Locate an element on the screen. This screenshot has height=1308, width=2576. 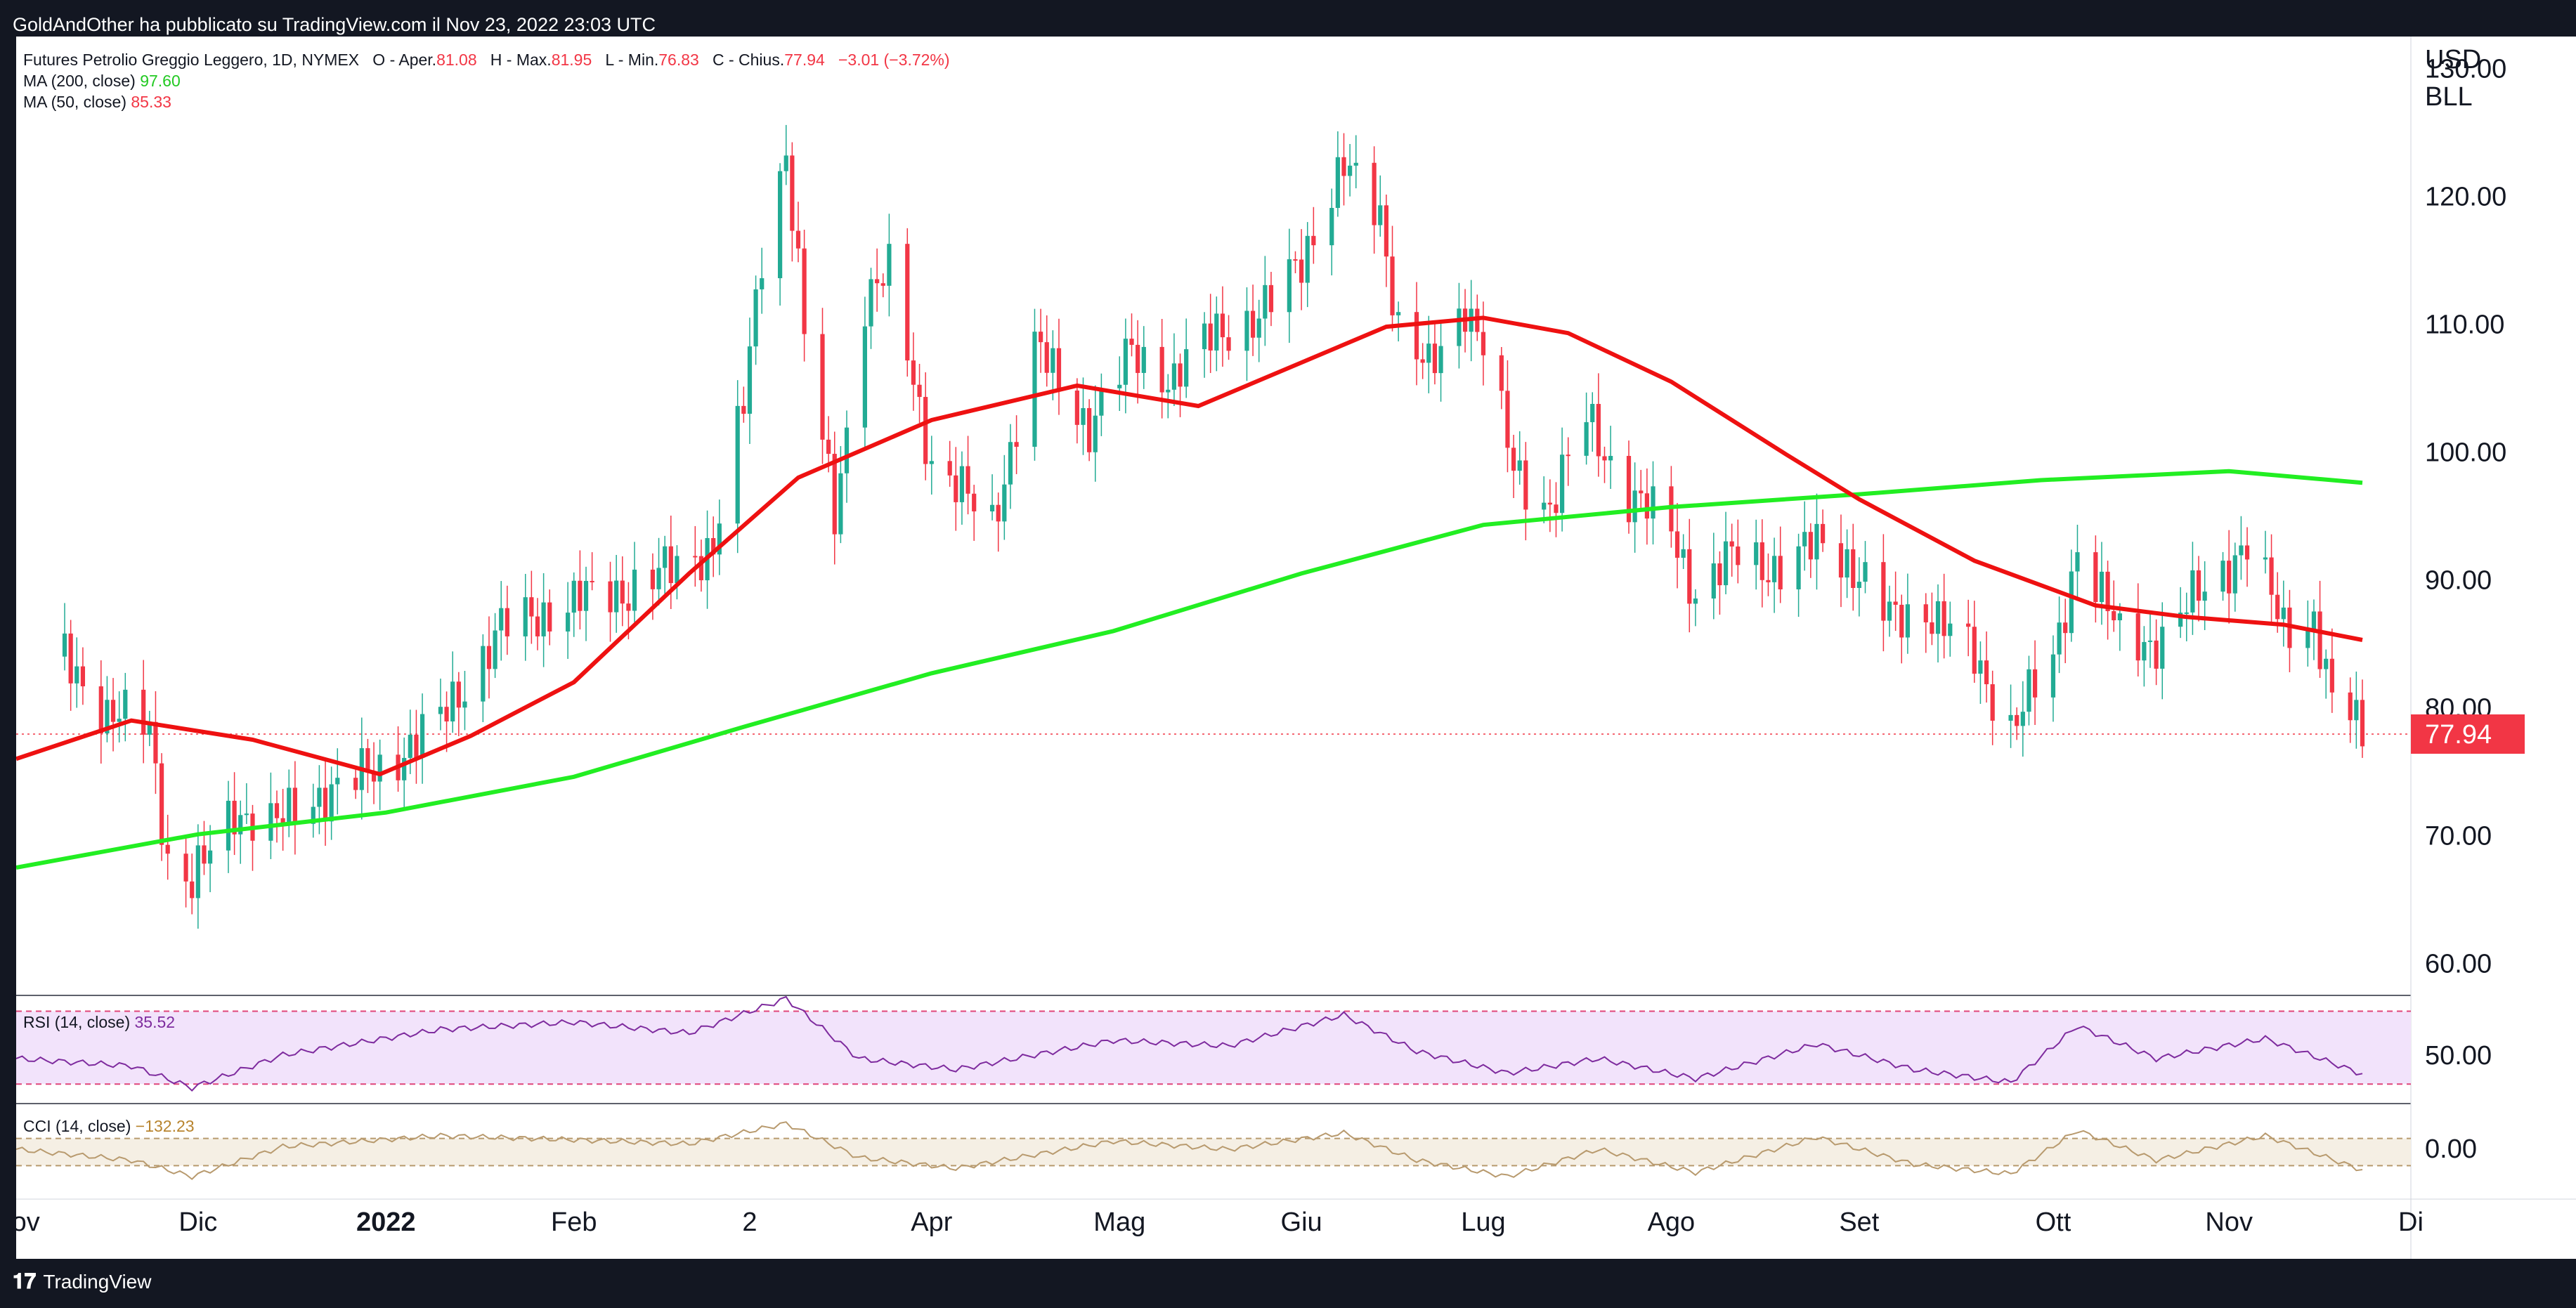
time-axis-label: Lug is located at coordinates (1483, 1223).